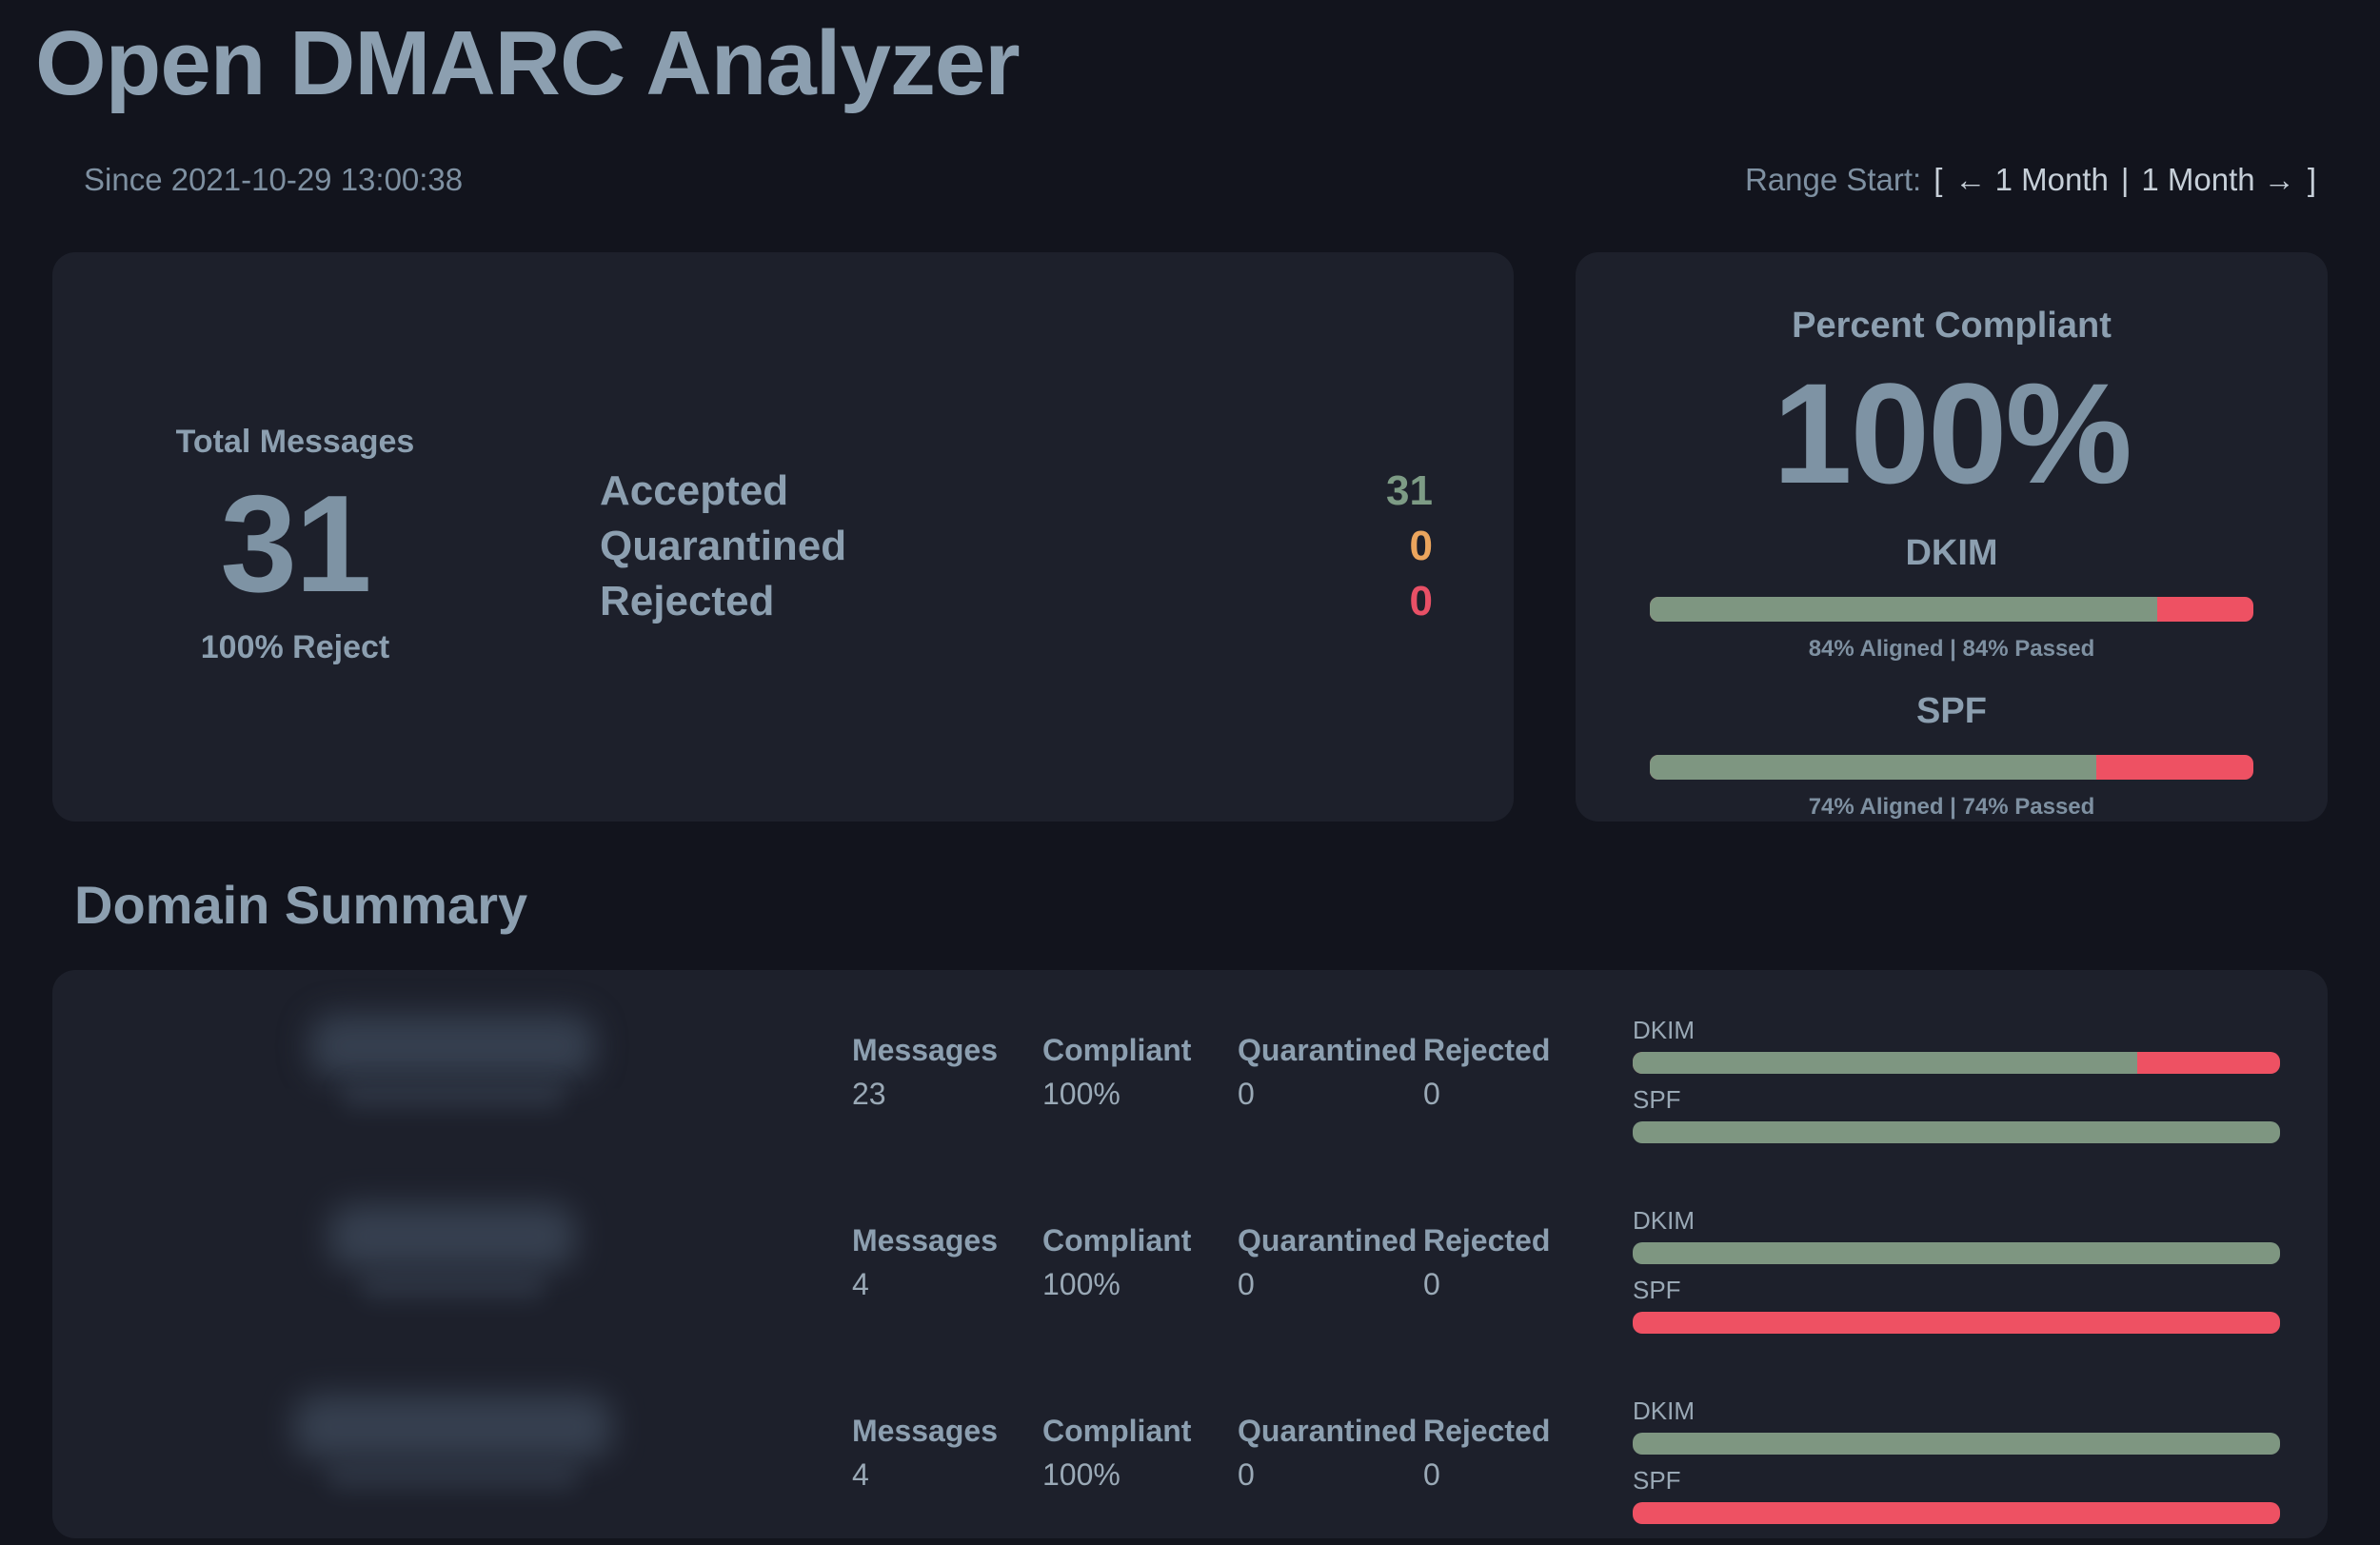  I want to click on page-title: Open DMARC Analyzer, so click(528, 63).